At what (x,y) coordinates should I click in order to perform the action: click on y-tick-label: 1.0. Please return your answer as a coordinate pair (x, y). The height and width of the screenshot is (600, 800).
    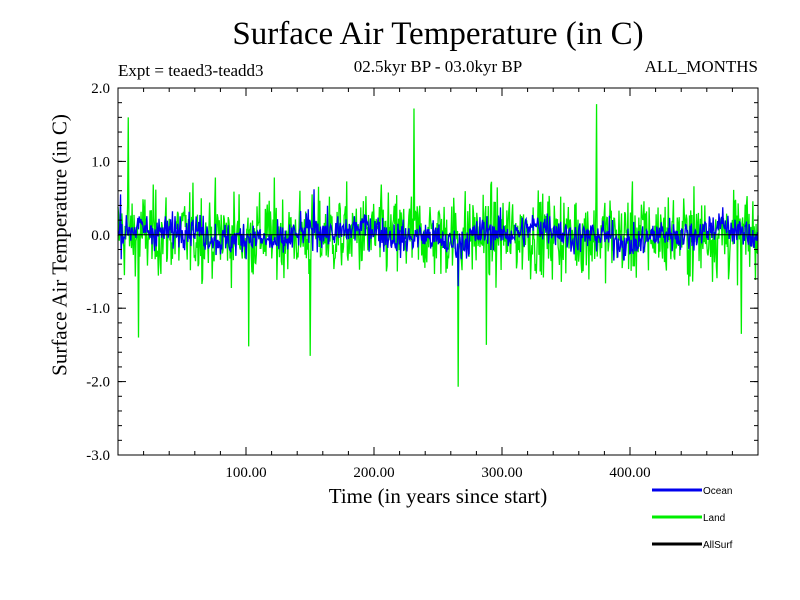
    Looking at the image, I should click on (100, 162).